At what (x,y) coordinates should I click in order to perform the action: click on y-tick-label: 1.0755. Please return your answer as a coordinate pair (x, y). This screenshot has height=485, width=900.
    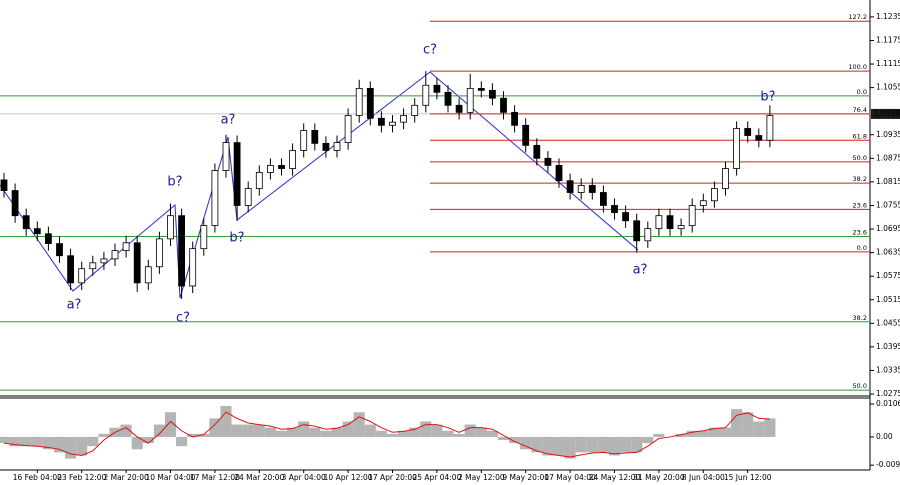
    Looking at the image, I should click on (888, 204).